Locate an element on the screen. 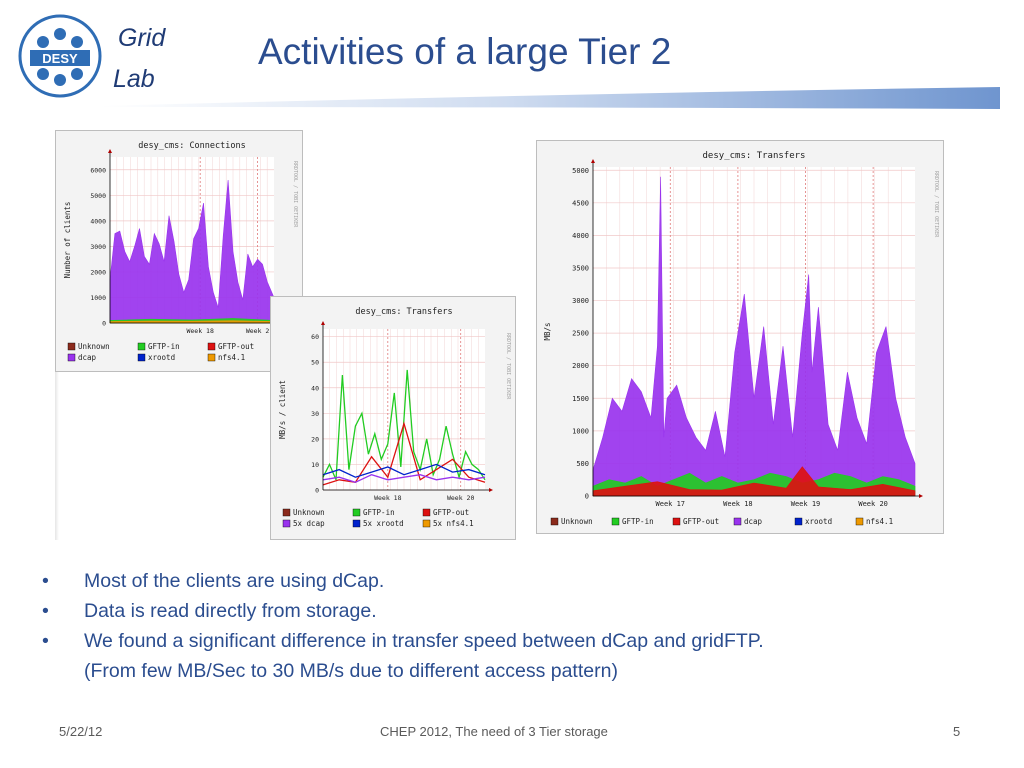 The width and height of the screenshot is (1024, 768). x-tick-label: Week 17 is located at coordinates (671, 504).